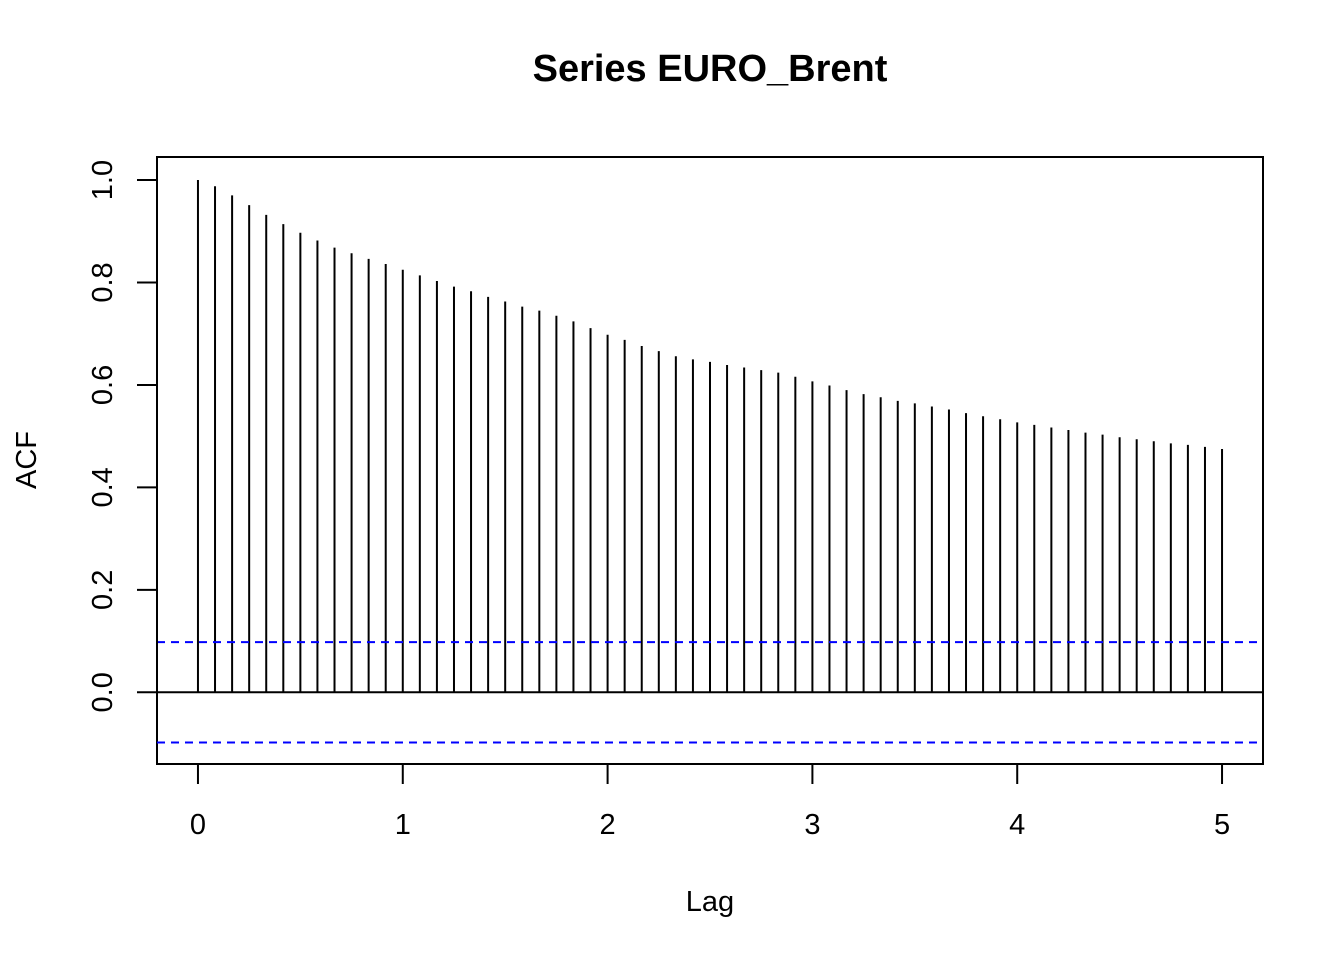  Describe the element at coordinates (1222, 825) in the screenshot. I see `x-tick-label: 5` at that location.